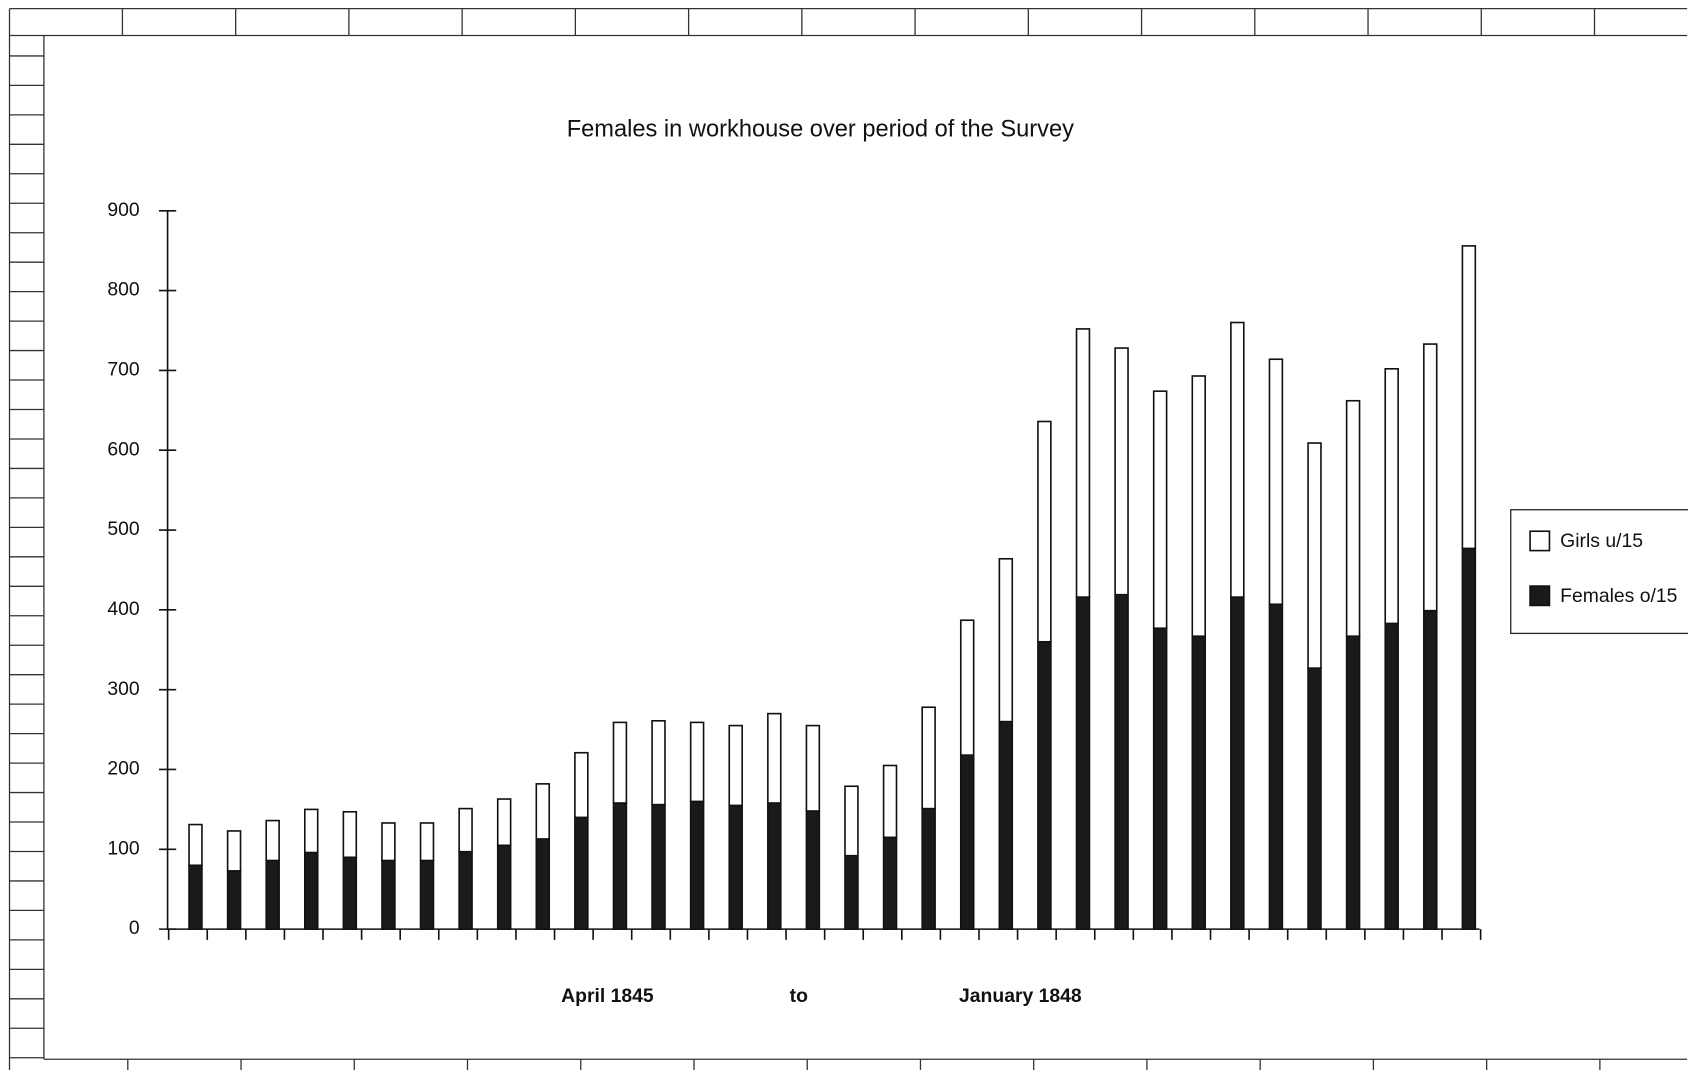 This screenshot has width=1688, height=1070. I want to click on y-tick-label: 500, so click(123, 529).